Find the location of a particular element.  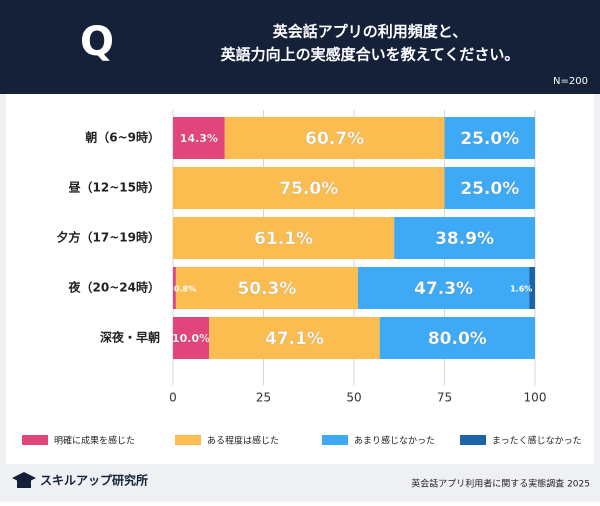

data-label: 1.6% is located at coordinates (521, 289).